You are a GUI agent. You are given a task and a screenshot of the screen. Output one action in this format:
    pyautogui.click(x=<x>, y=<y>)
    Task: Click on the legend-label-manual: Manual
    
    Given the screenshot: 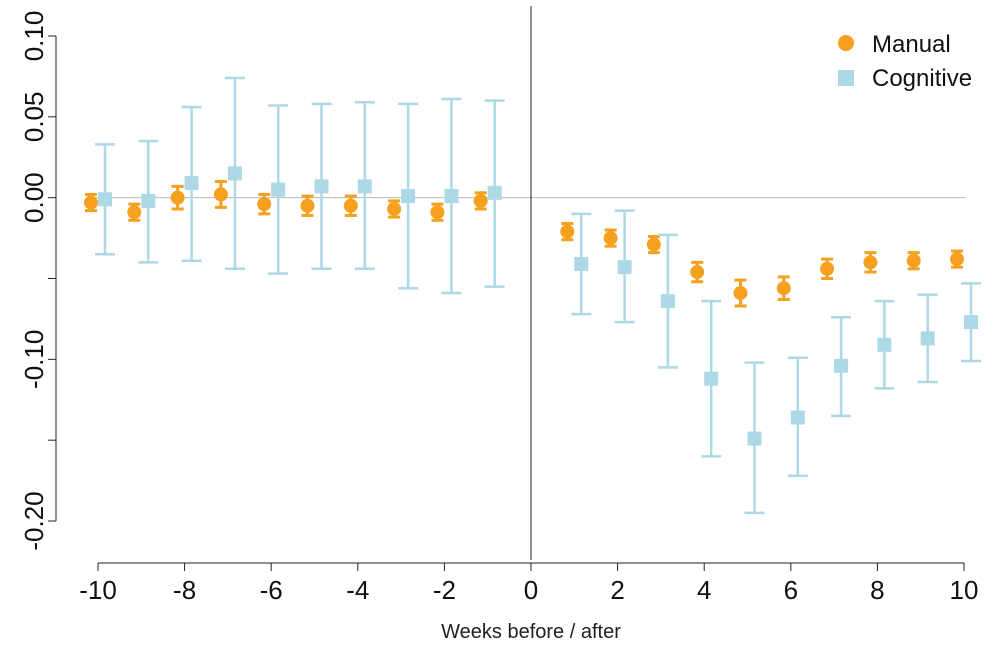 What is the action you would take?
    pyautogui.click(x=911, y=44)
    